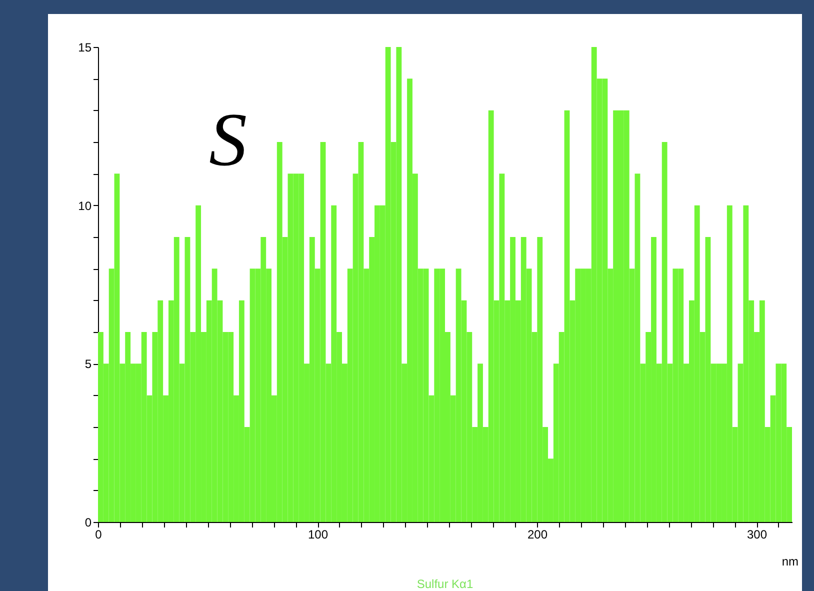  I want to click on y-tick-label: 10, so click(85, 205).